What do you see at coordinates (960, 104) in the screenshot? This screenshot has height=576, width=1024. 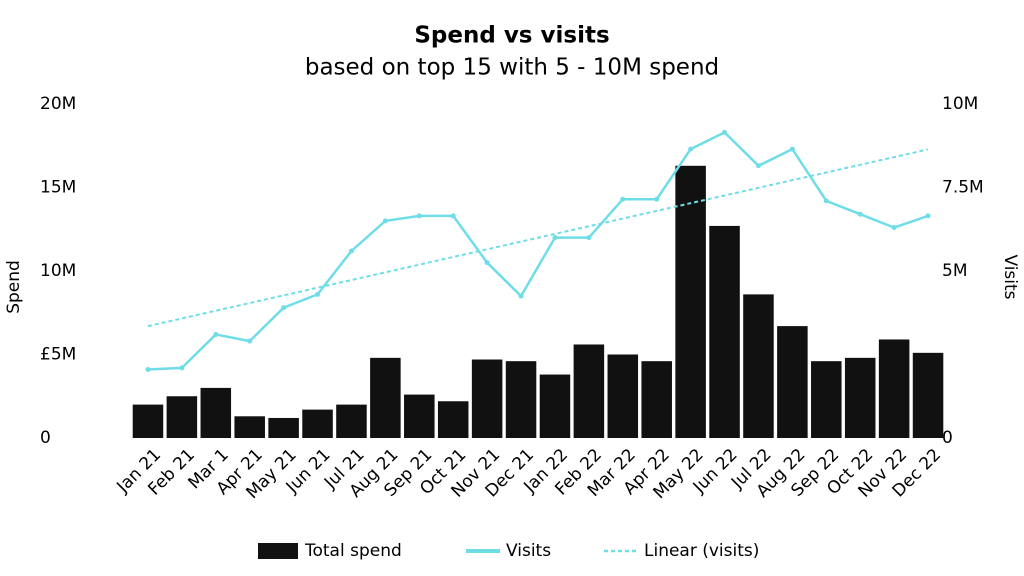 I see `y2-tick-label: 10M` at bounding box center [960, 104].